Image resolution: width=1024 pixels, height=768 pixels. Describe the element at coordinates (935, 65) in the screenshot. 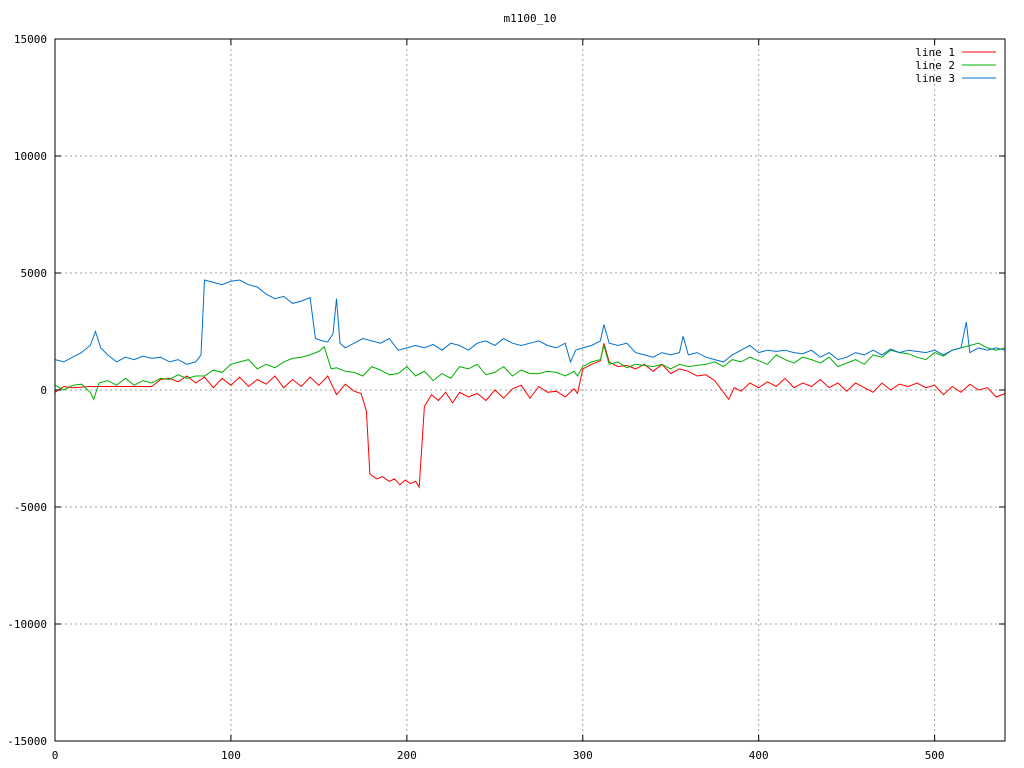

I see `legend-label-2: line 2` at that location.